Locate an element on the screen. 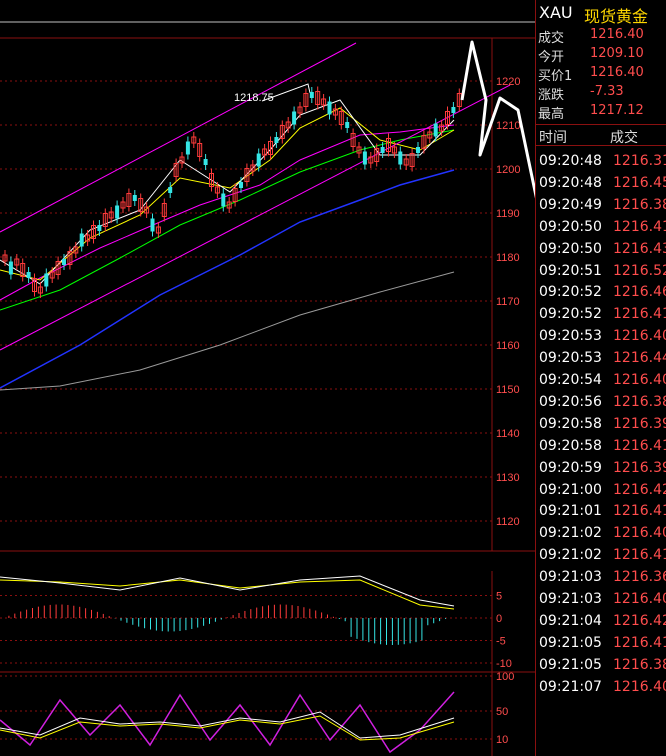  y-tick-label: 1180 is located at coordinates (508, 258).